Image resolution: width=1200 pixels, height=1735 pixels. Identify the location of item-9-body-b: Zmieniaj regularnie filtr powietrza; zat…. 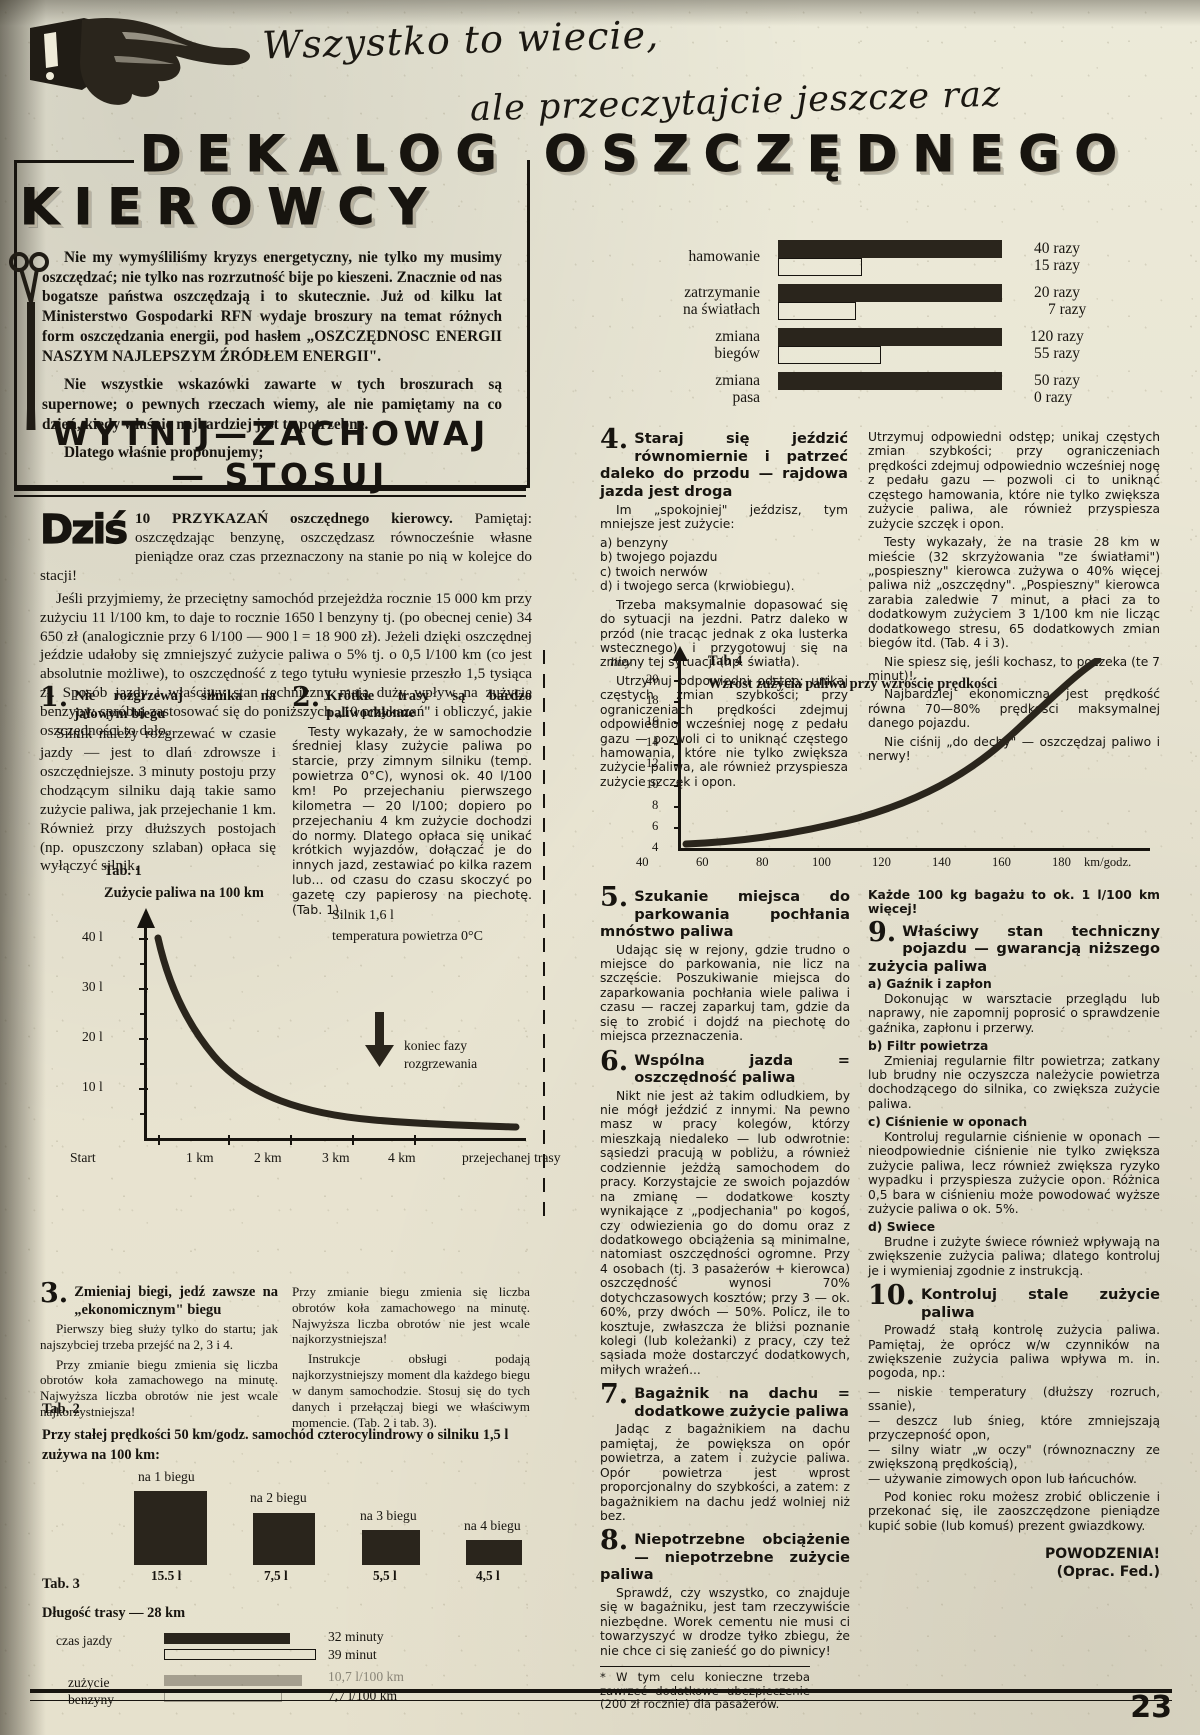
(1014, 1082).